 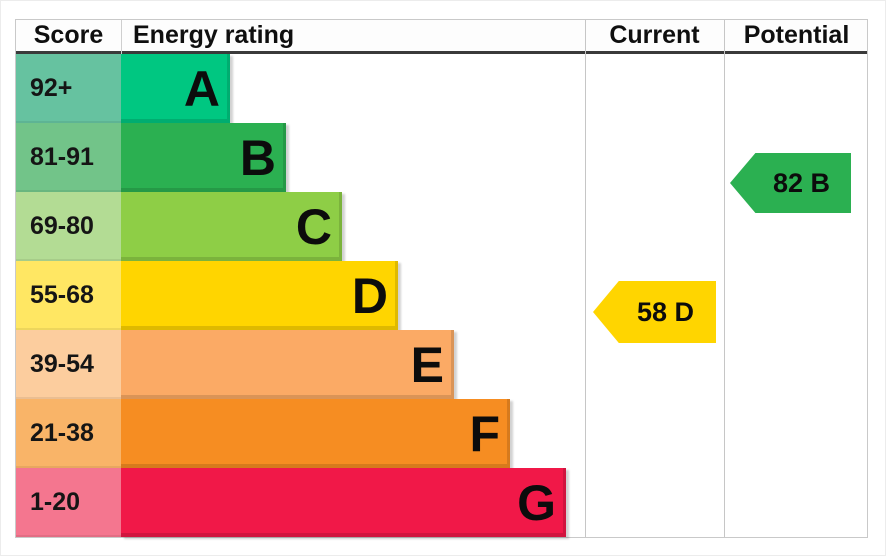 I want to click on rating-row: 21-38 F, so click(x=441, y=433).